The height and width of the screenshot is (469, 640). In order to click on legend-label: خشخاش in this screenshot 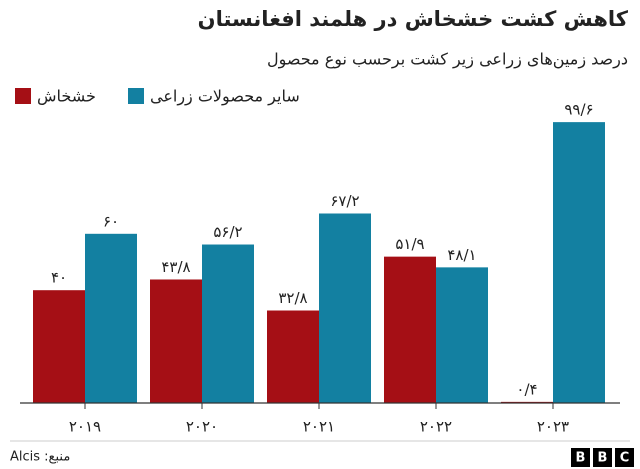, I will do `click(66, 96)`.